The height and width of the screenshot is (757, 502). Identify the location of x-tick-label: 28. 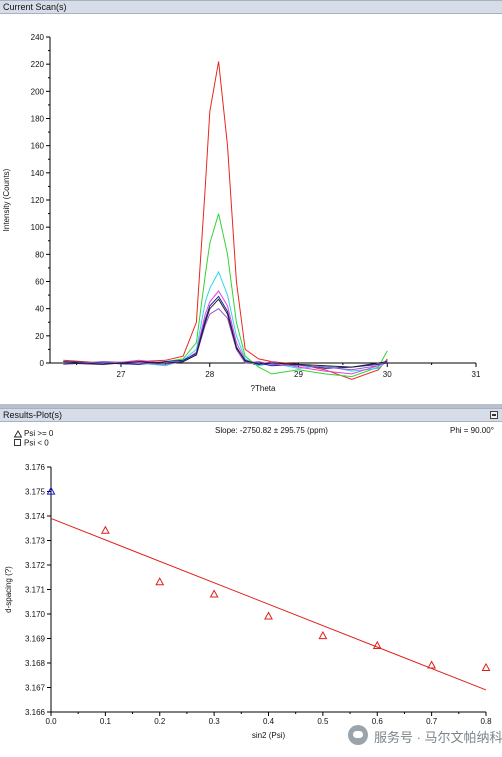
(209, 374).